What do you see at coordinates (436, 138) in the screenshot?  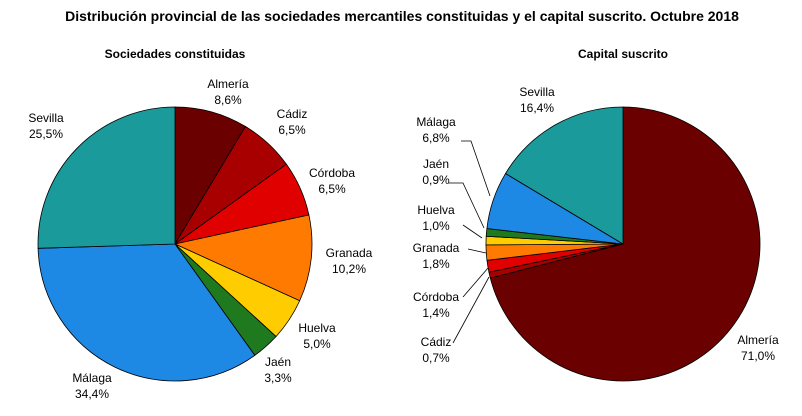 I see `slice-value-malaga: 6,8%` at bounding box center [436, 138].